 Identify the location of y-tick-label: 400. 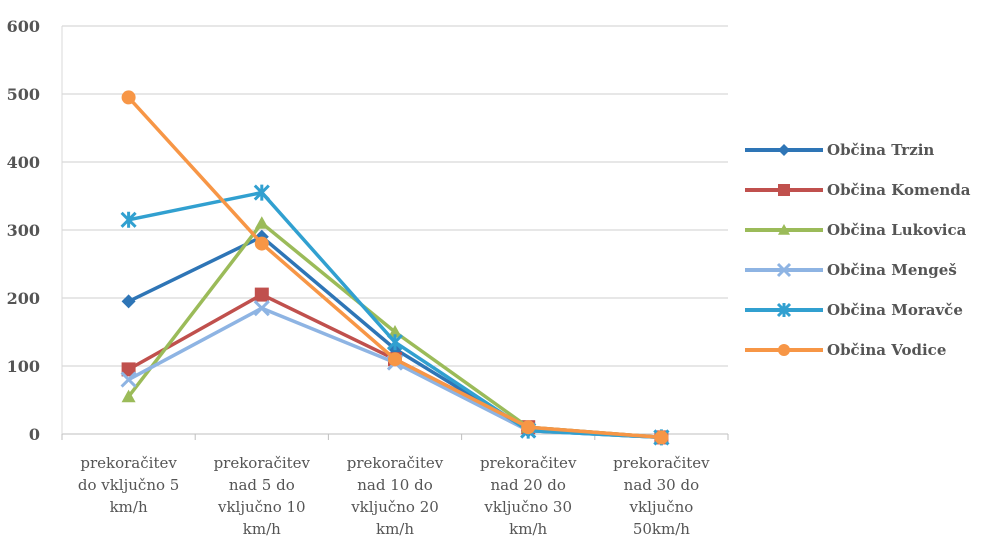
(23, 162).